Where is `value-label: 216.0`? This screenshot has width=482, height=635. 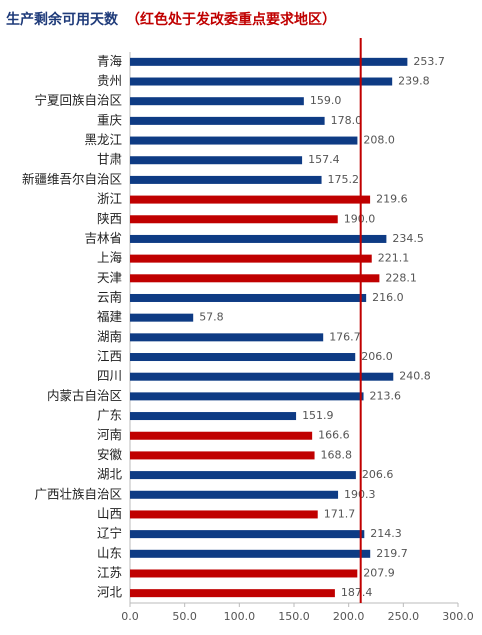 value-label: 216.0 is located at coordinates (388, 297).